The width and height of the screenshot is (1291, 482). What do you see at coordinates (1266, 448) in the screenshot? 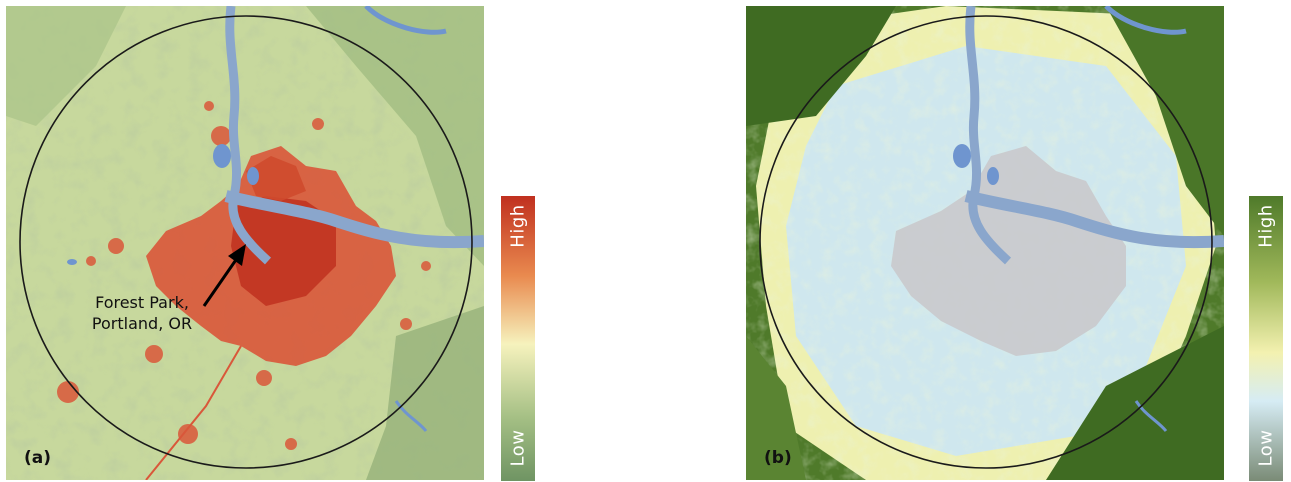
I see `legend-b-low-label: Low` at bounding box center [1266, 448].